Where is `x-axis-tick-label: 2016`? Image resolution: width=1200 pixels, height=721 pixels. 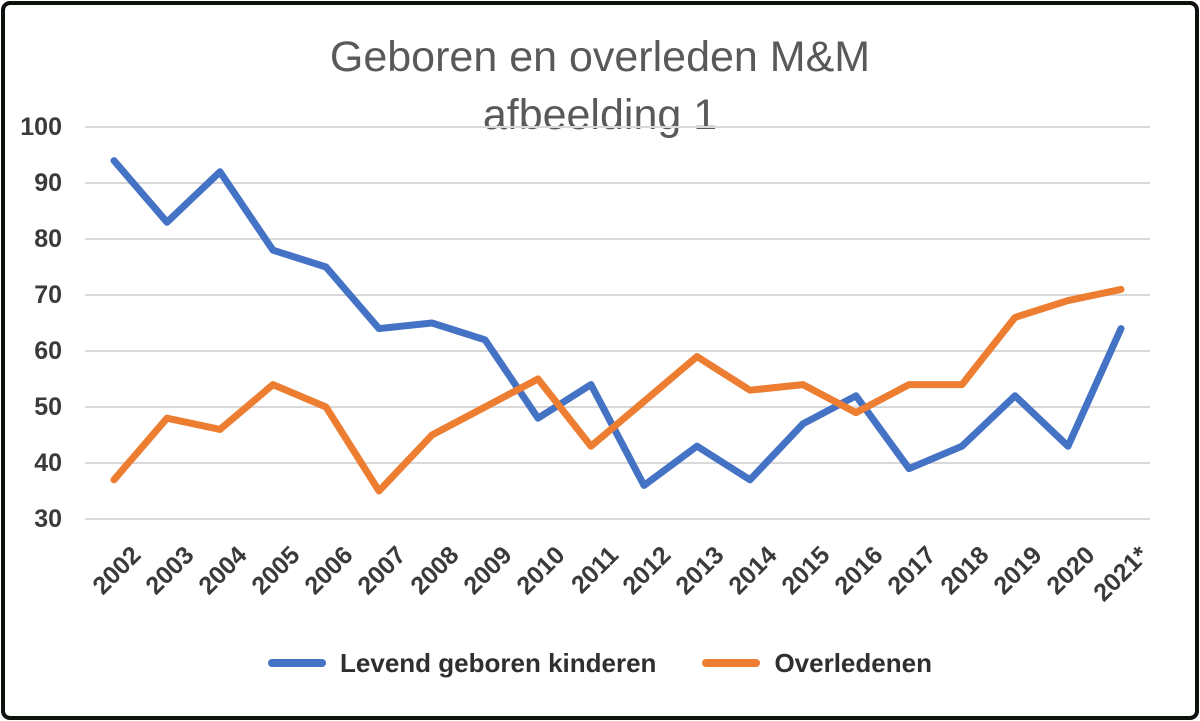 x-axis-tick-label: 2016 is located at coordinates (859, 571).